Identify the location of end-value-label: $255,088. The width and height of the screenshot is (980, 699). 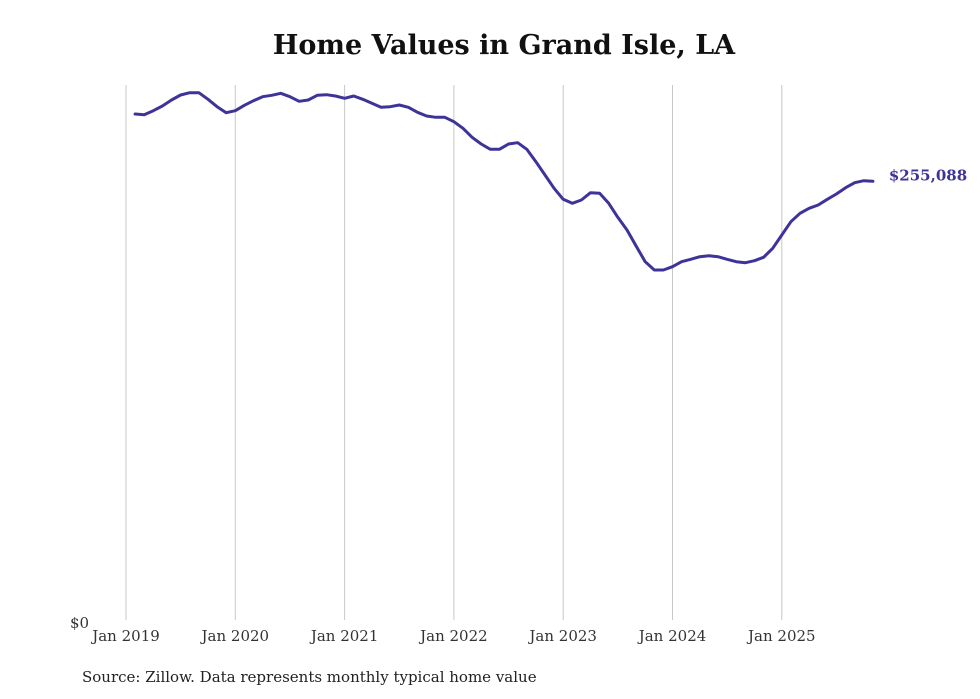
(928, 175).